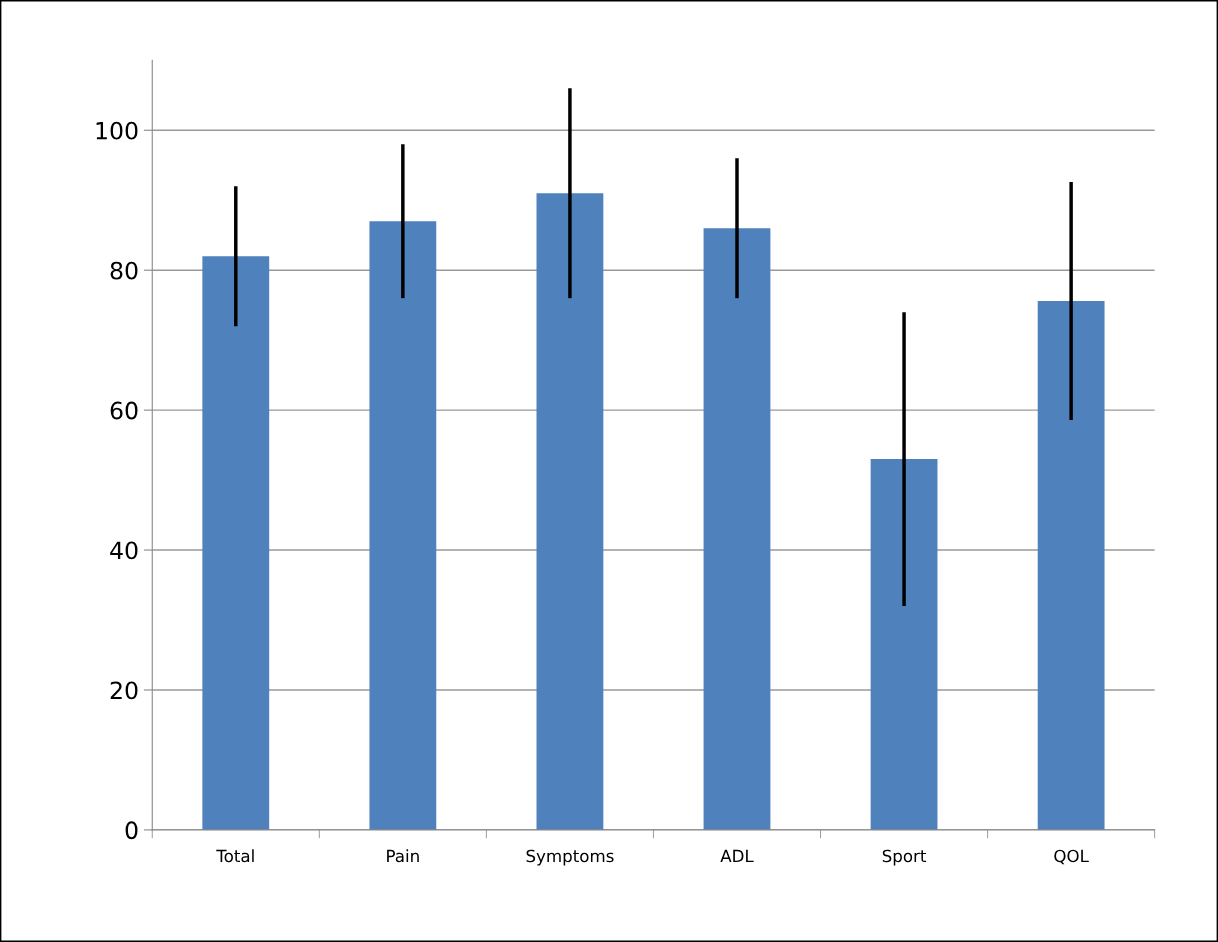  What do you see at coordinates (117, 130) in the screenshot?
I see `y-tick-label: 100` at bounding box center [117, 130].